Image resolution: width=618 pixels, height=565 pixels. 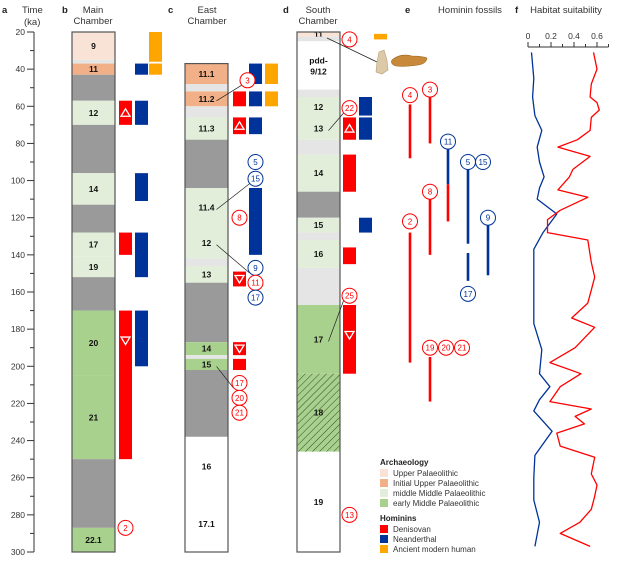 I want to click on axis-tick-label: 160, so click(x=18, y=292).